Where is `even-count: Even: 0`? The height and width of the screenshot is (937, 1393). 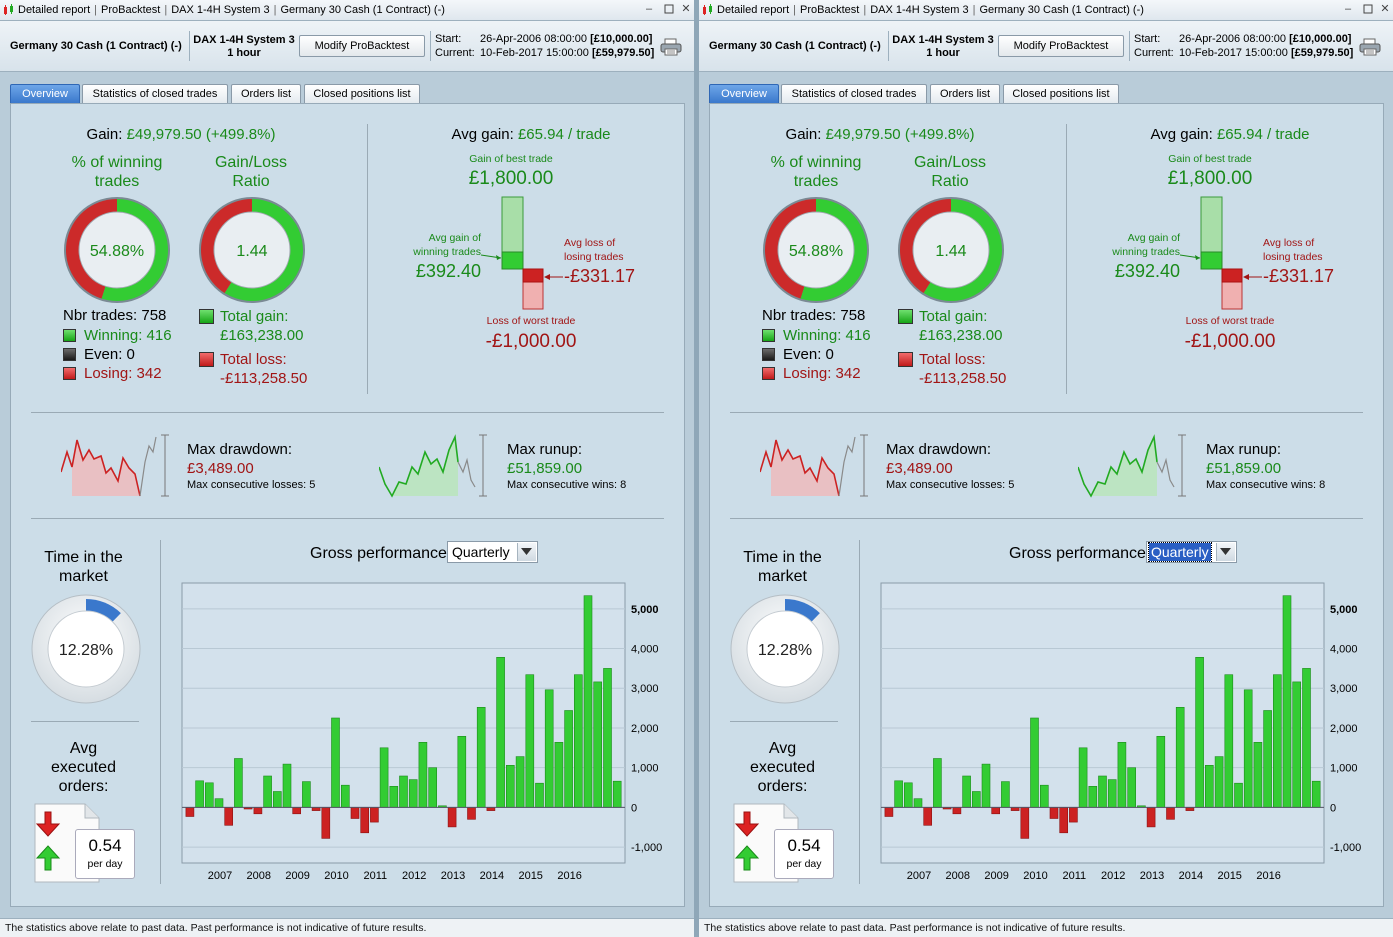
even-count: Even: 0 is located at coordinates (808, 354).